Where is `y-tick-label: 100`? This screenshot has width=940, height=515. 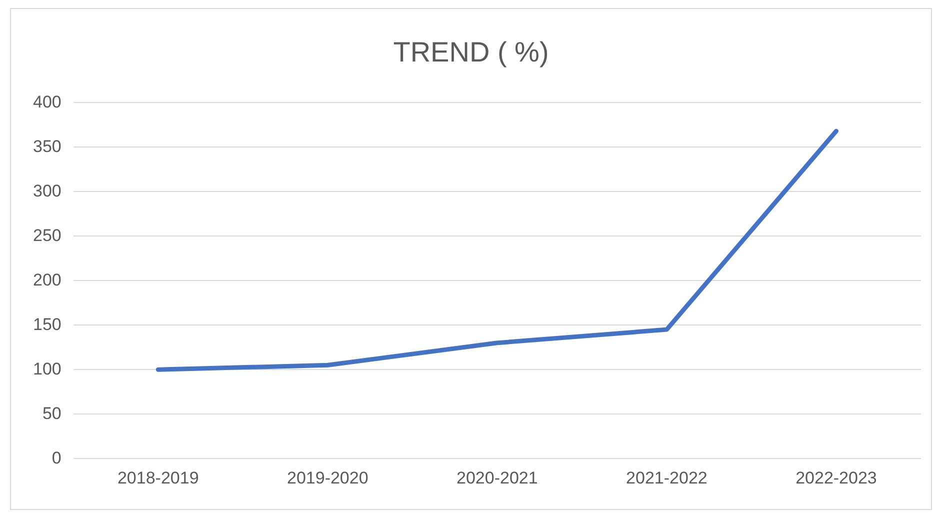 y-tick-label: 100 is located at coordinates (47, 368).